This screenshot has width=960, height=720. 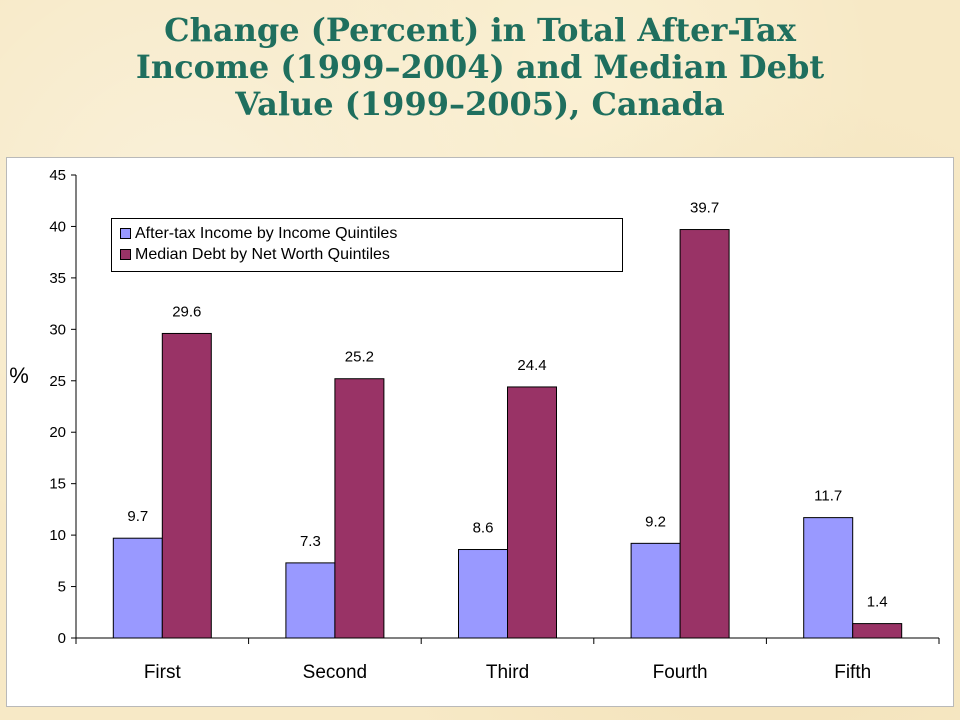 What do you see at coordinates (655, 521) in the screenshot?
I see `data-label: 9.2` at bounding box center [655, 521].